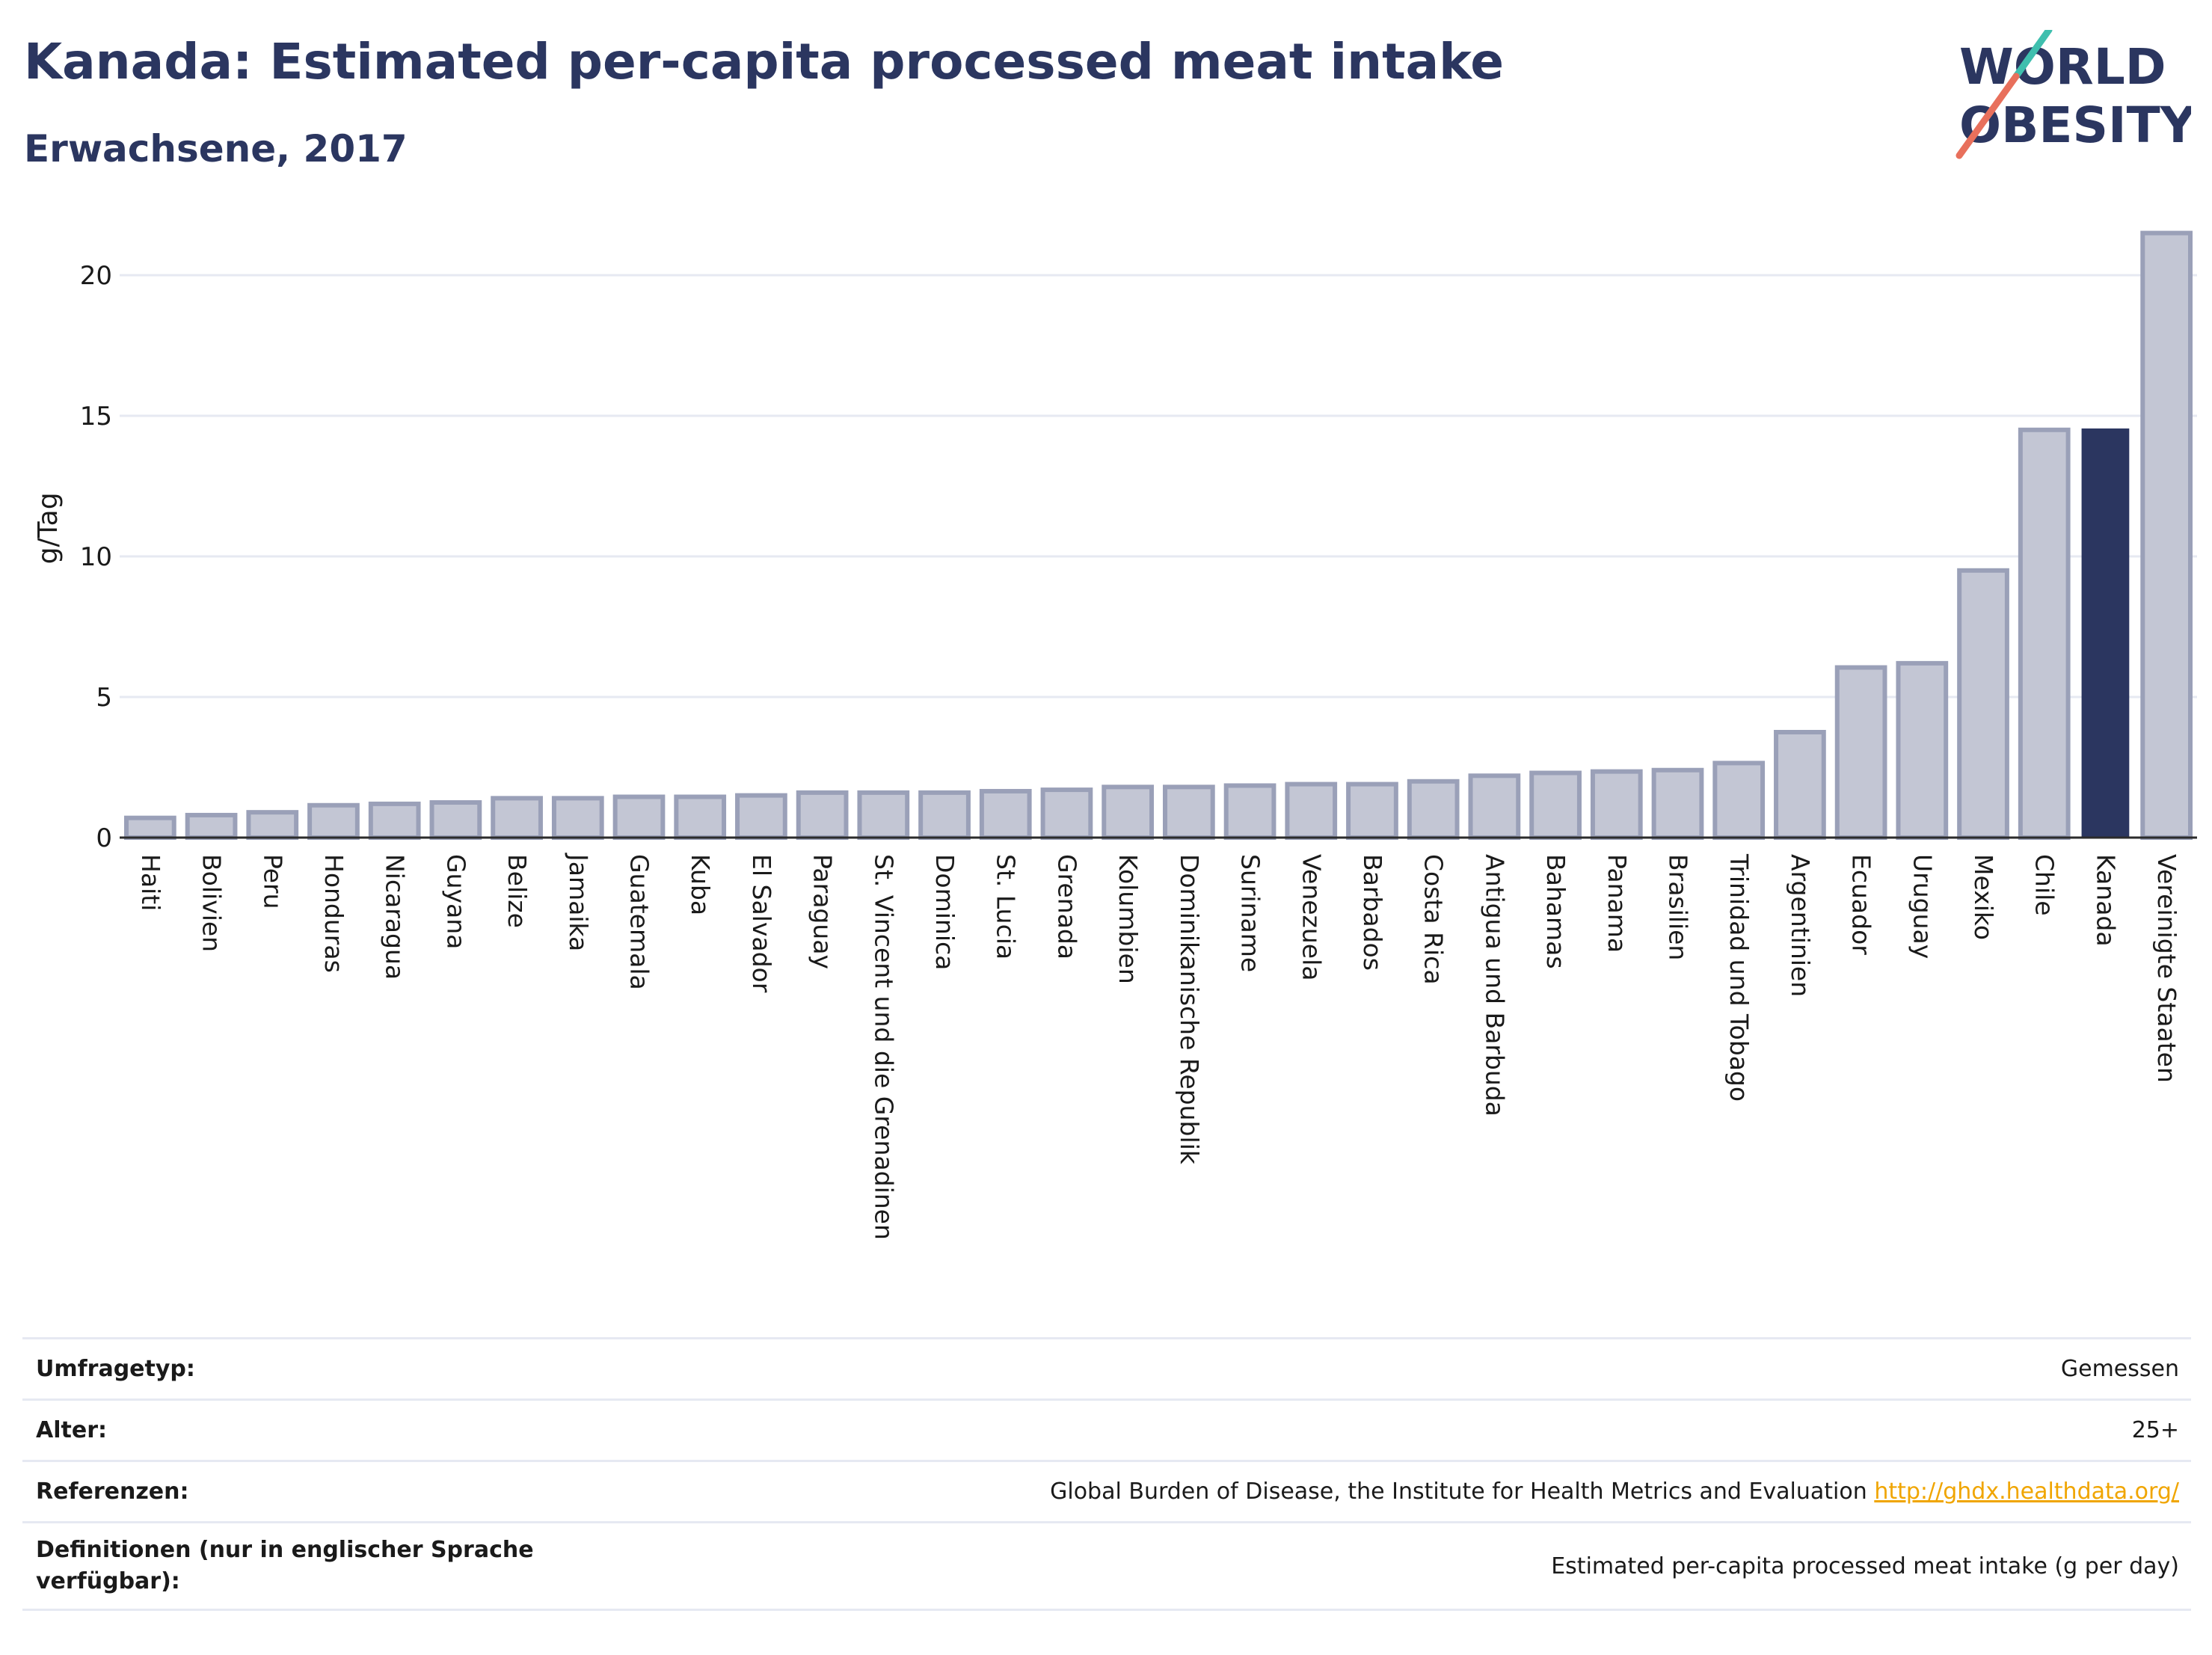 This screenshot has height=1655, width=2212. Describe the element at coordinates (639, 922) in the screenshot. I see `x-tick-label: Guatemala` at that location.